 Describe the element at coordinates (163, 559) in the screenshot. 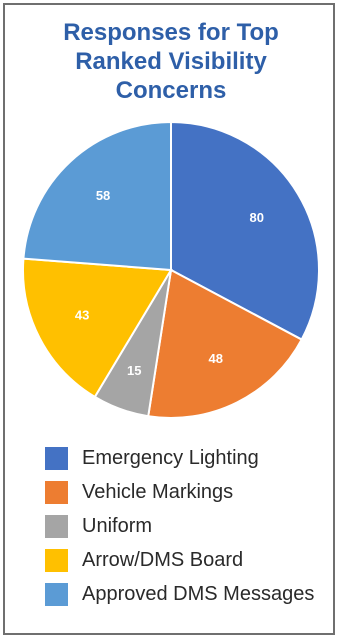

I see `legend-label: Arrow/DMS Board` at that location.